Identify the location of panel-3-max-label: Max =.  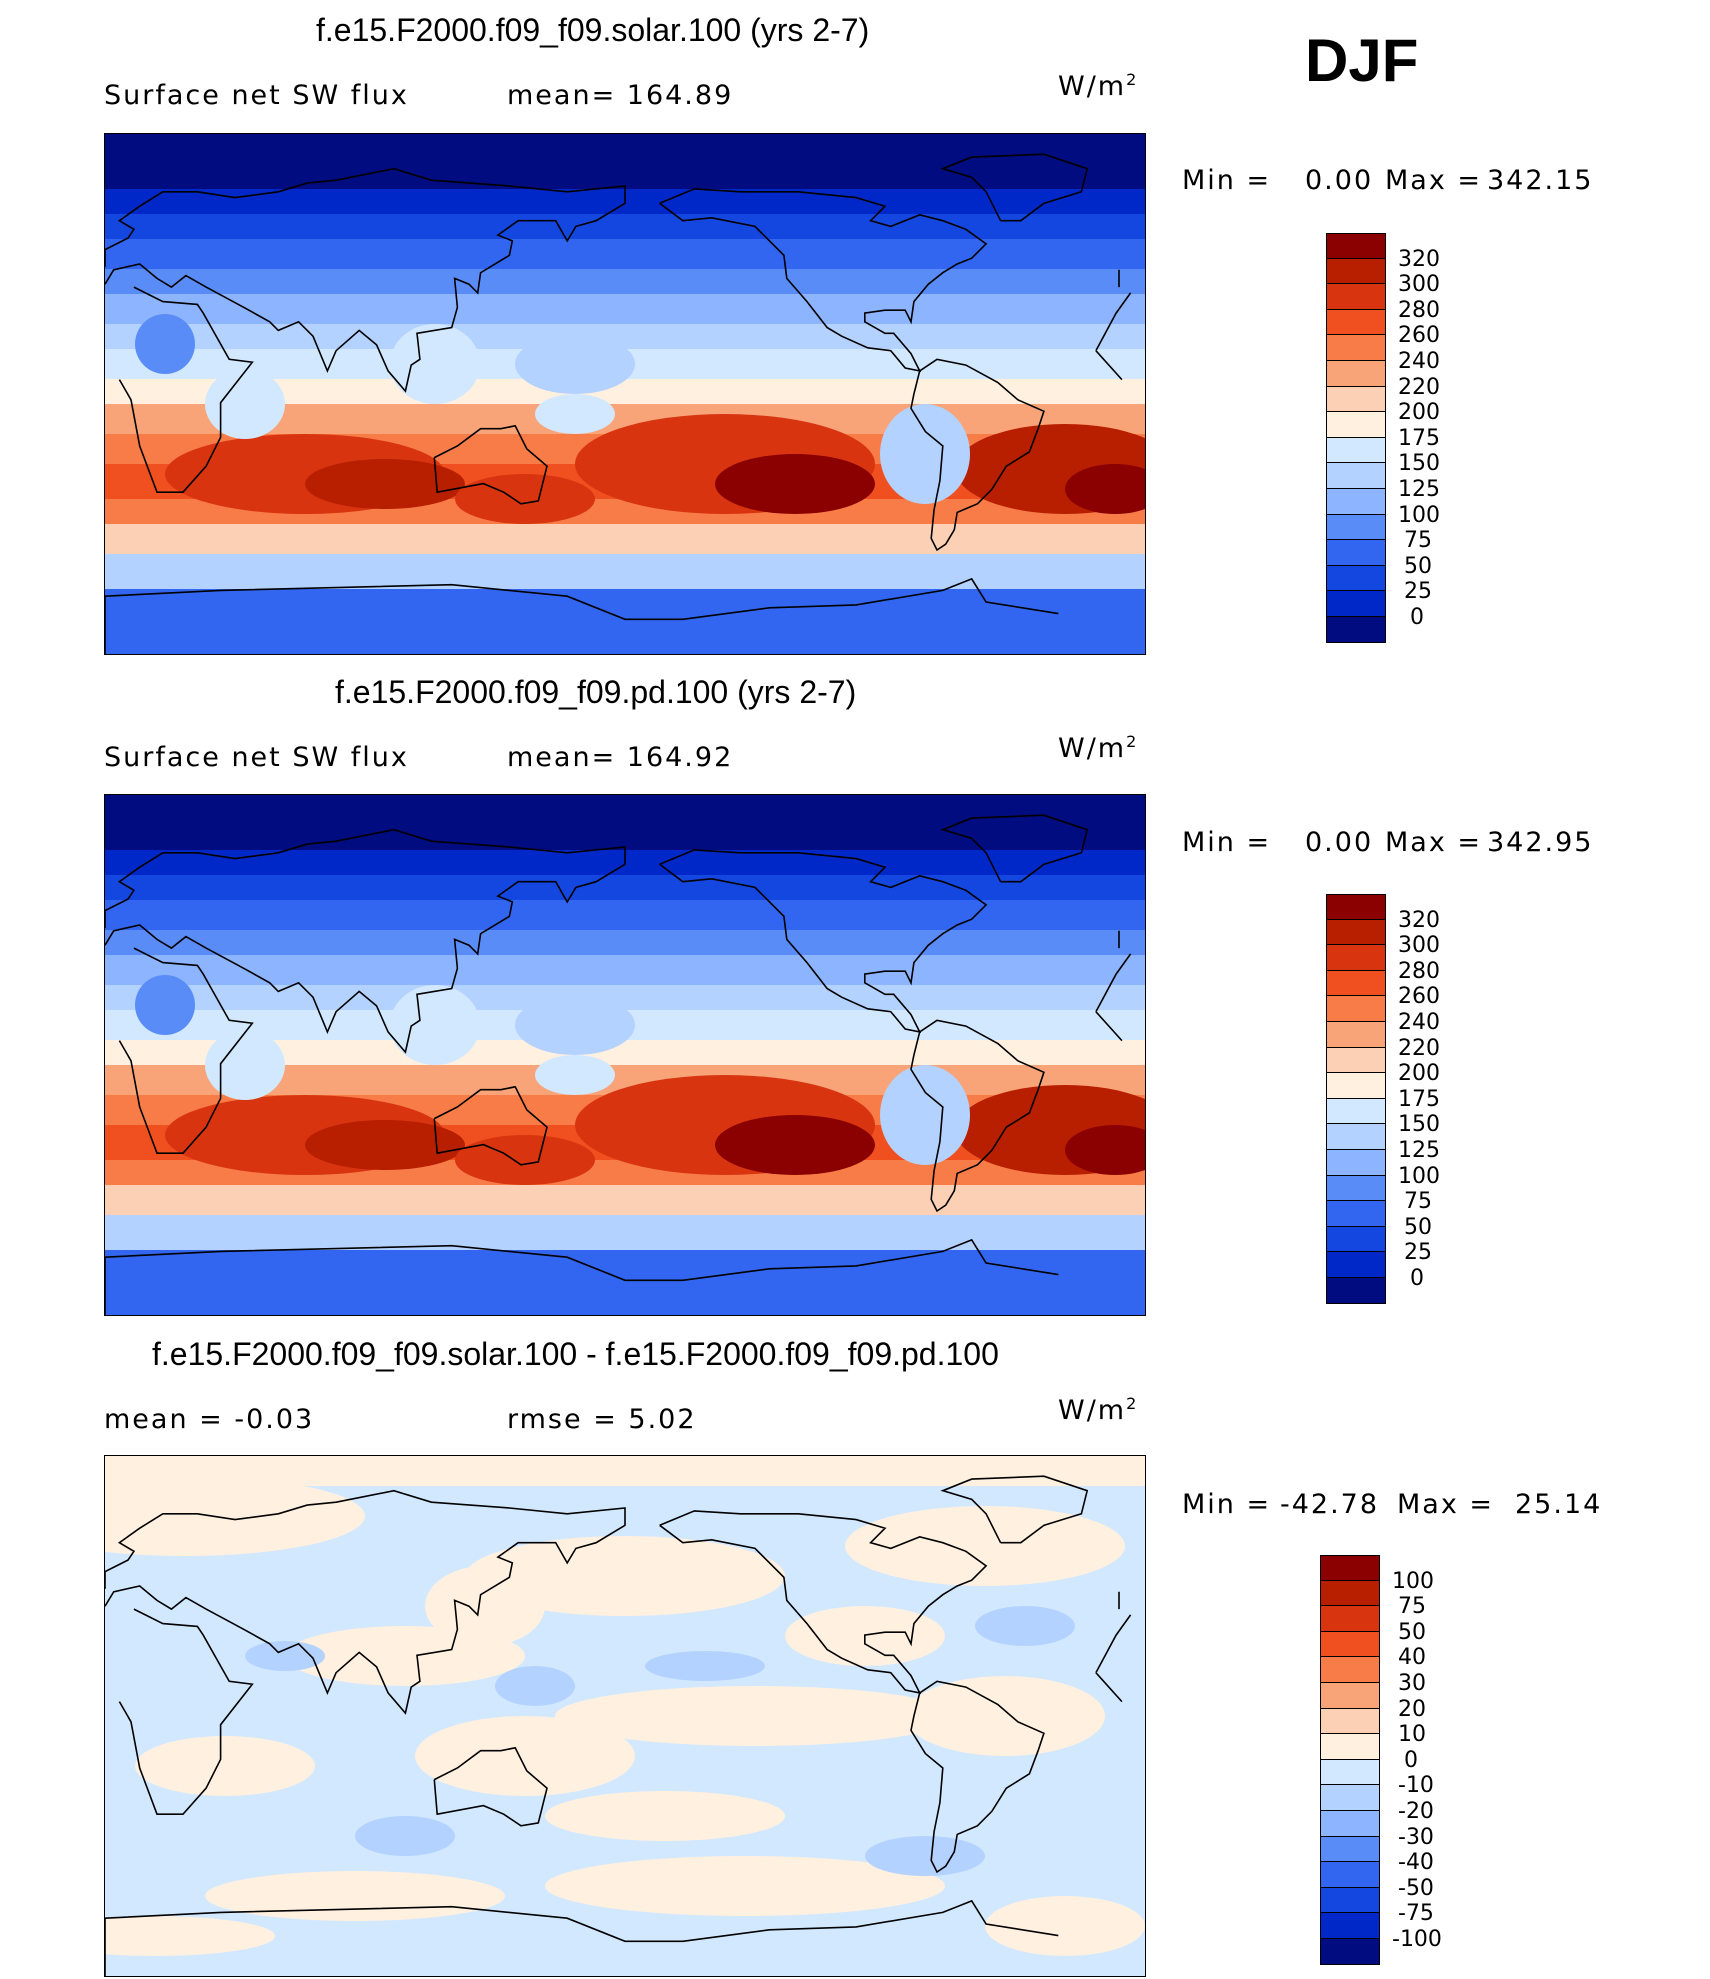
(1446, 1504).